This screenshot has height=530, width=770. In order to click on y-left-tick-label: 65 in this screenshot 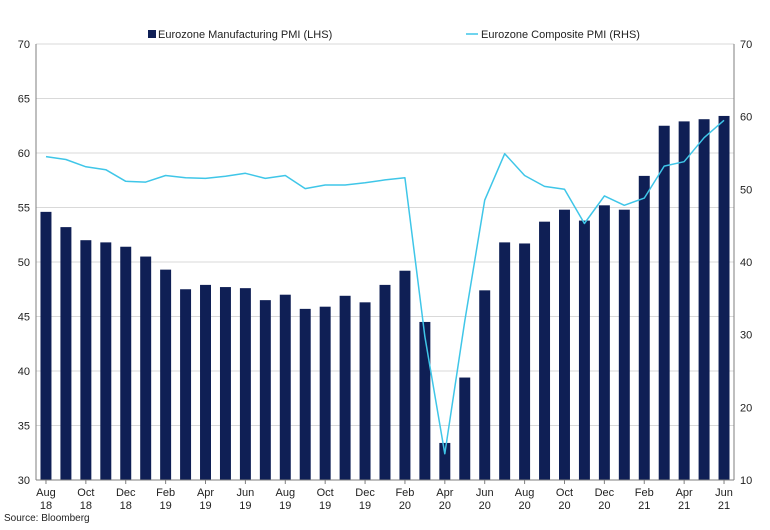, I will do `click(24, 100)`.